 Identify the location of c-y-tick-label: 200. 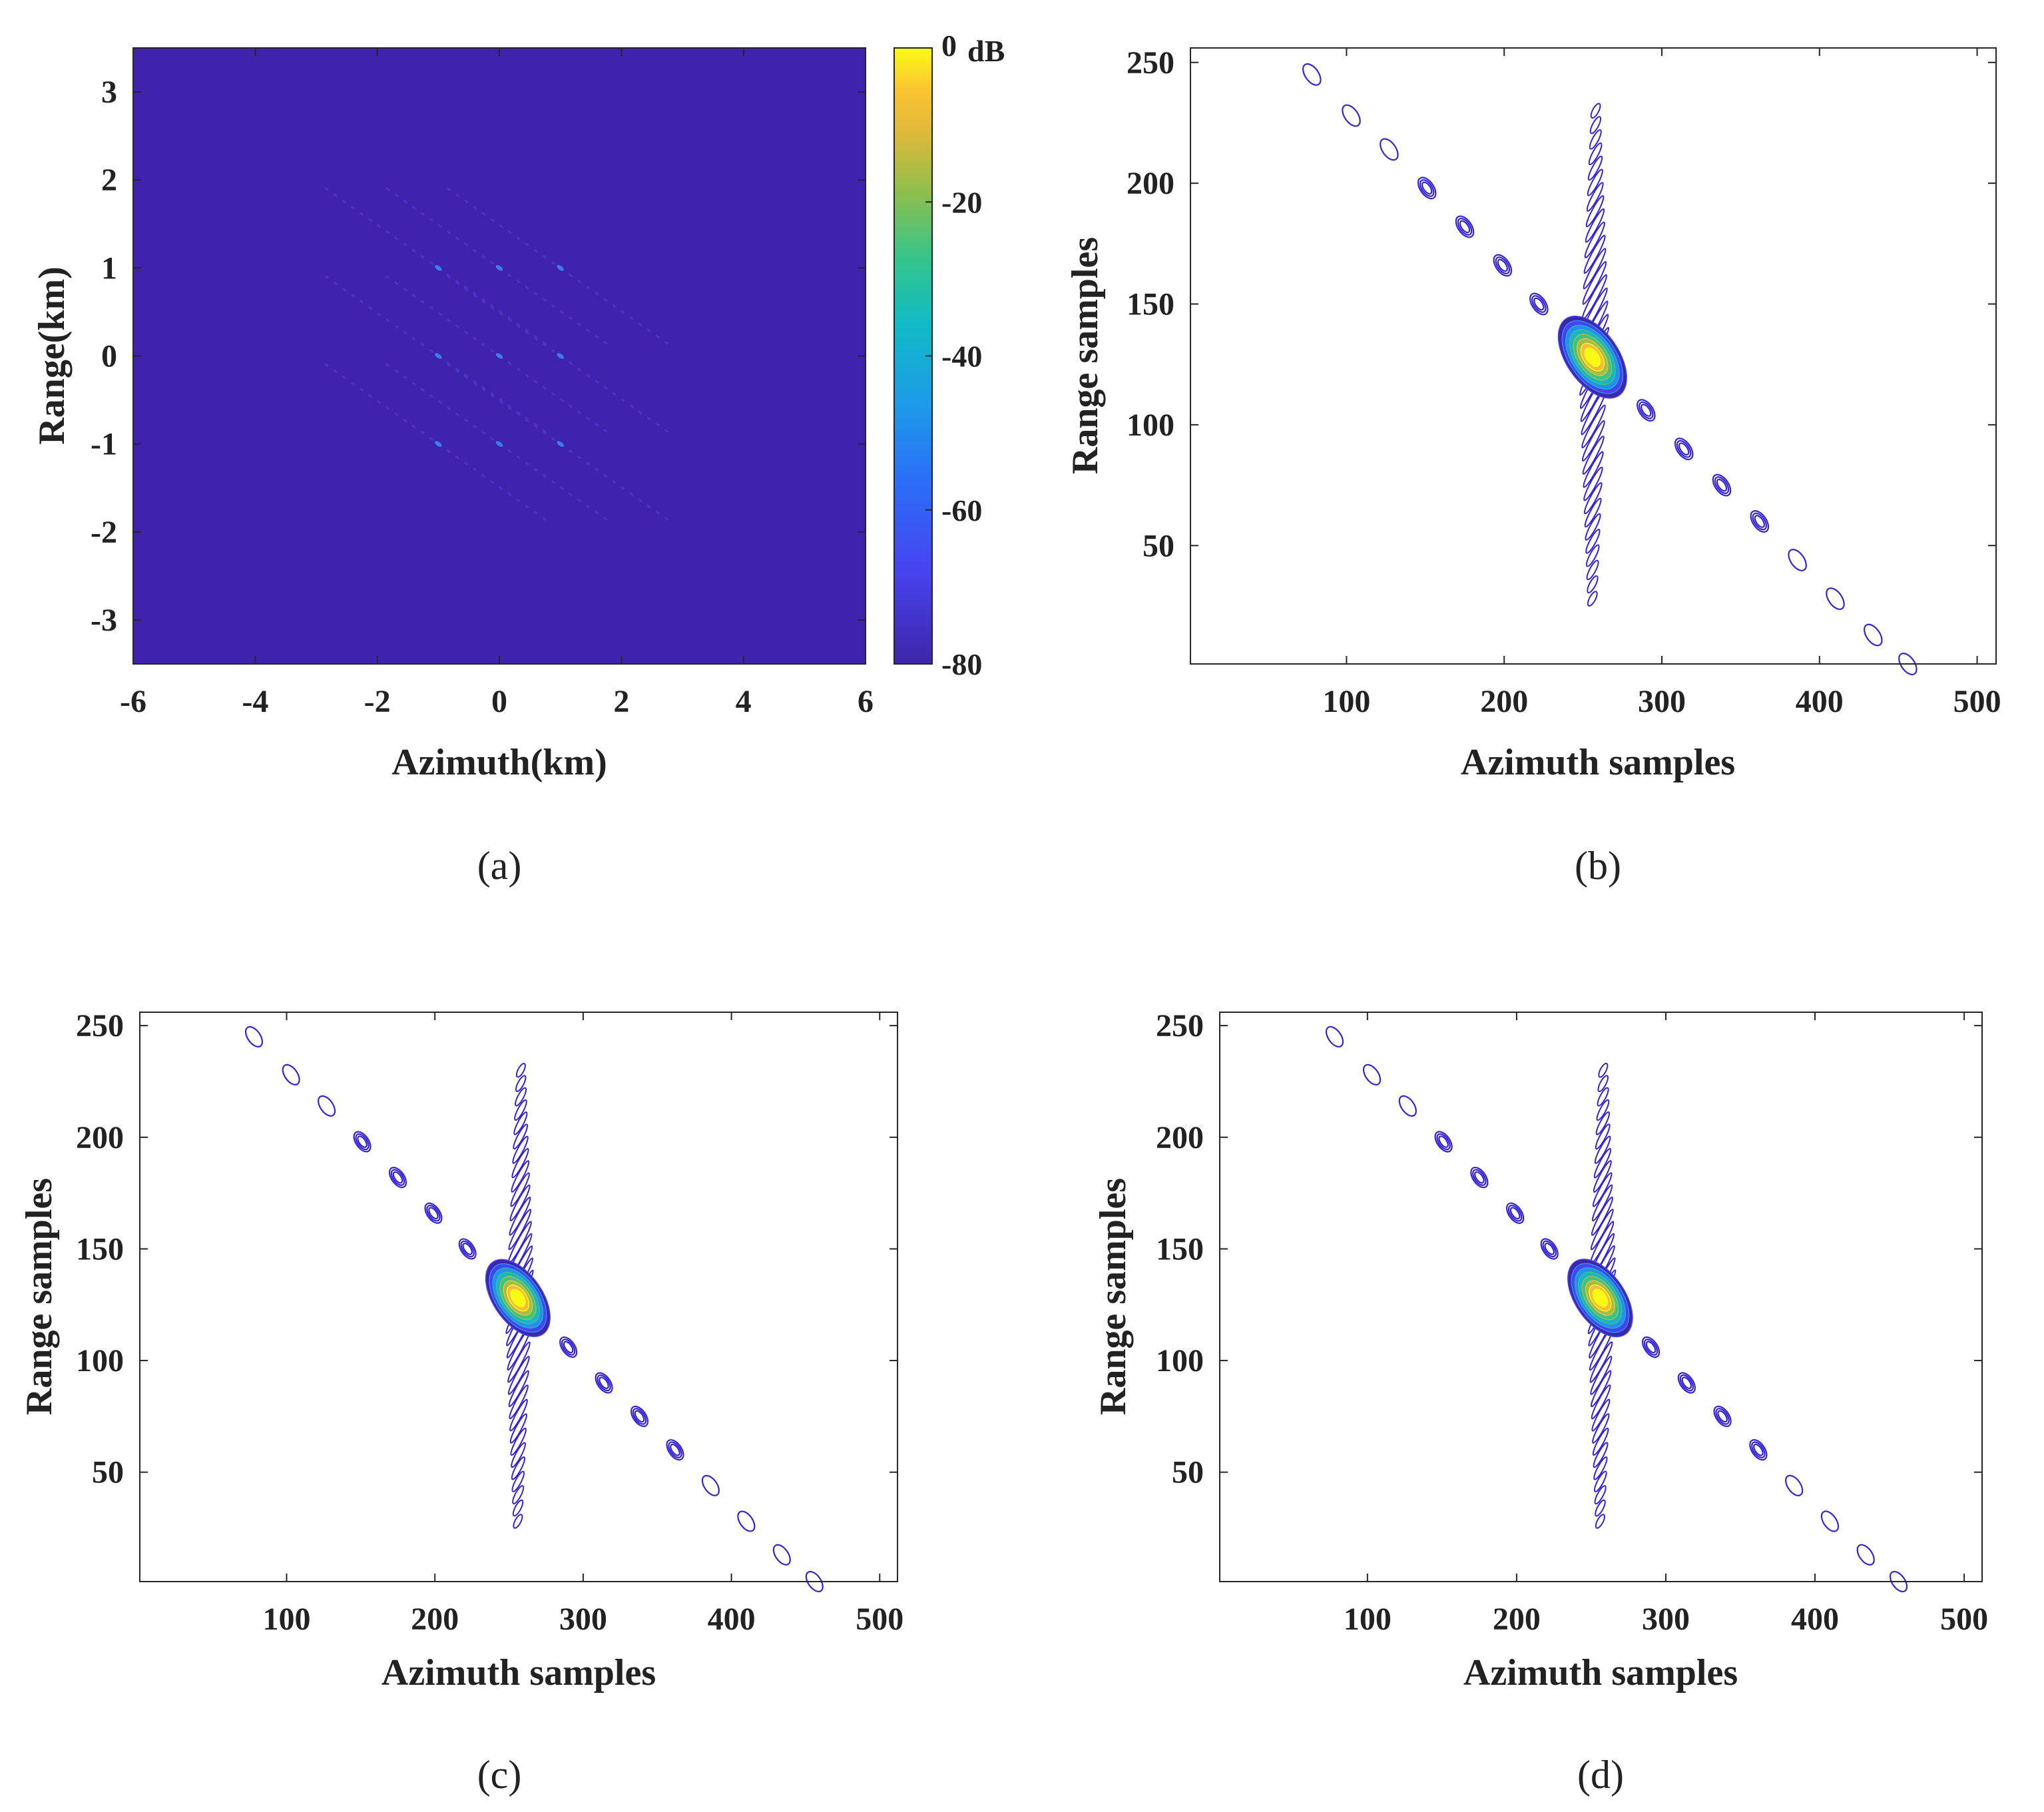
(100, 1137).